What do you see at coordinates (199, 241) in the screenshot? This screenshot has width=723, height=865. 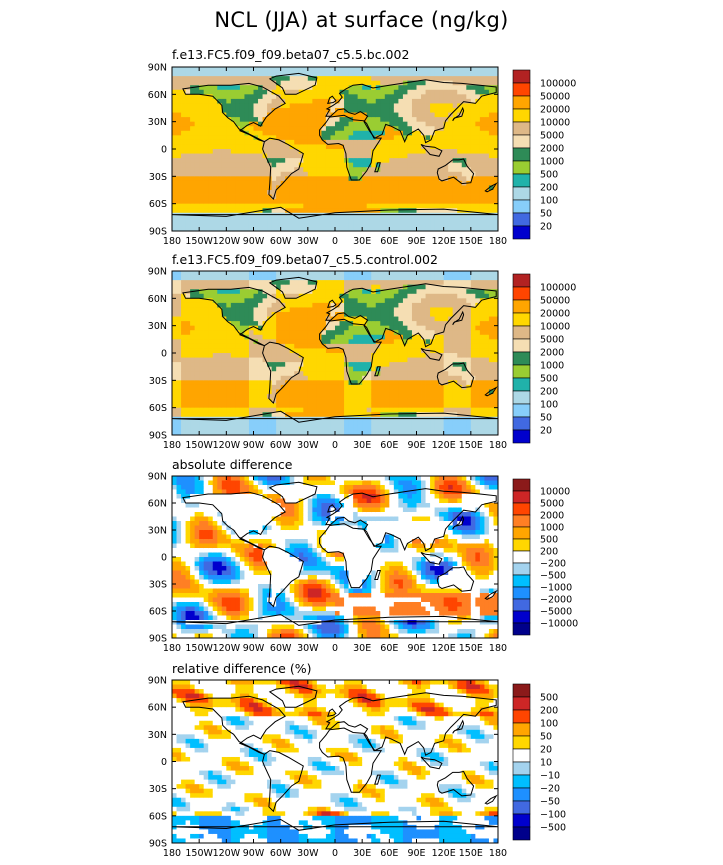 I see `x-tick-label: 150W` at bounding box center [199, 241].